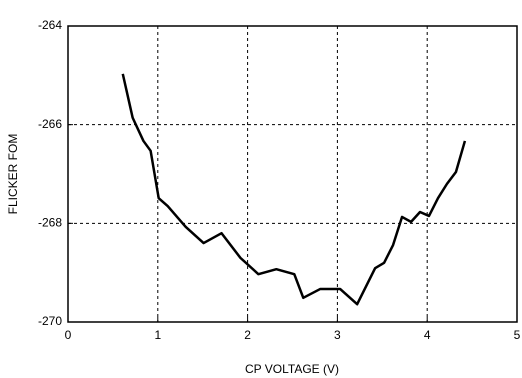  I want to click on y-tick-label: -270, so click(50, 321).